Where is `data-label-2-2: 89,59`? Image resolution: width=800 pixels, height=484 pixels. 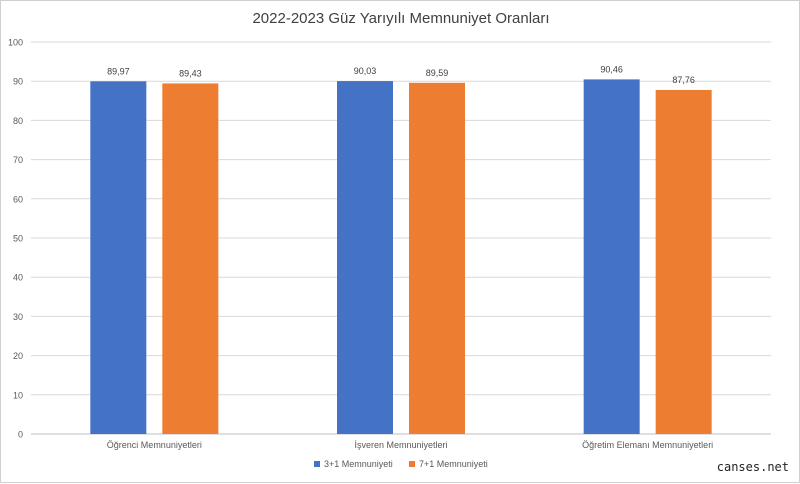
data-label-2-2: 89,59 is located at coordinates (437, 73).